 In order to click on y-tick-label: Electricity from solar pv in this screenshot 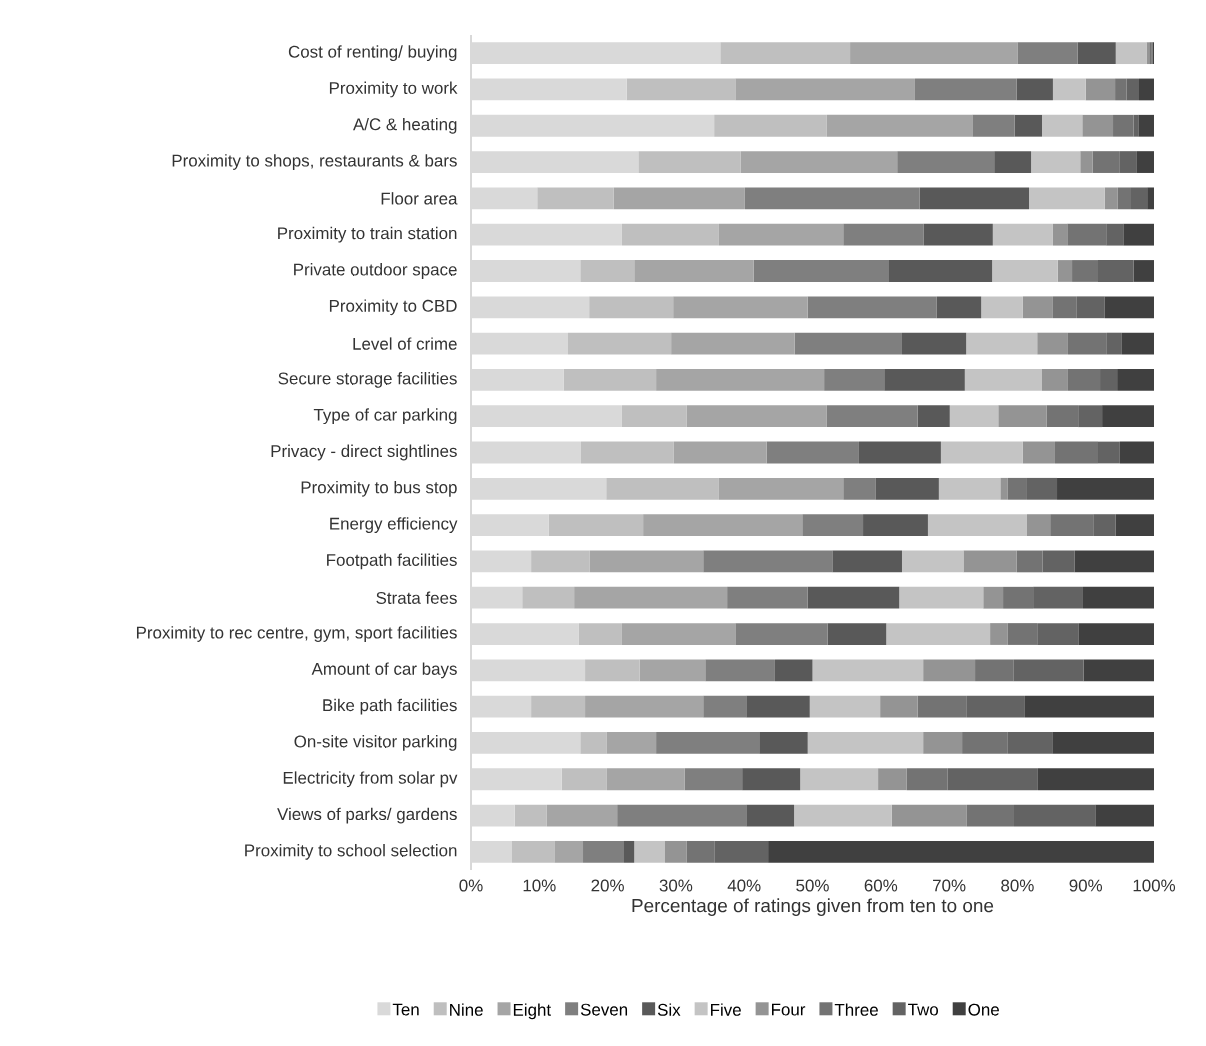, I will do `click(370, 779)`.